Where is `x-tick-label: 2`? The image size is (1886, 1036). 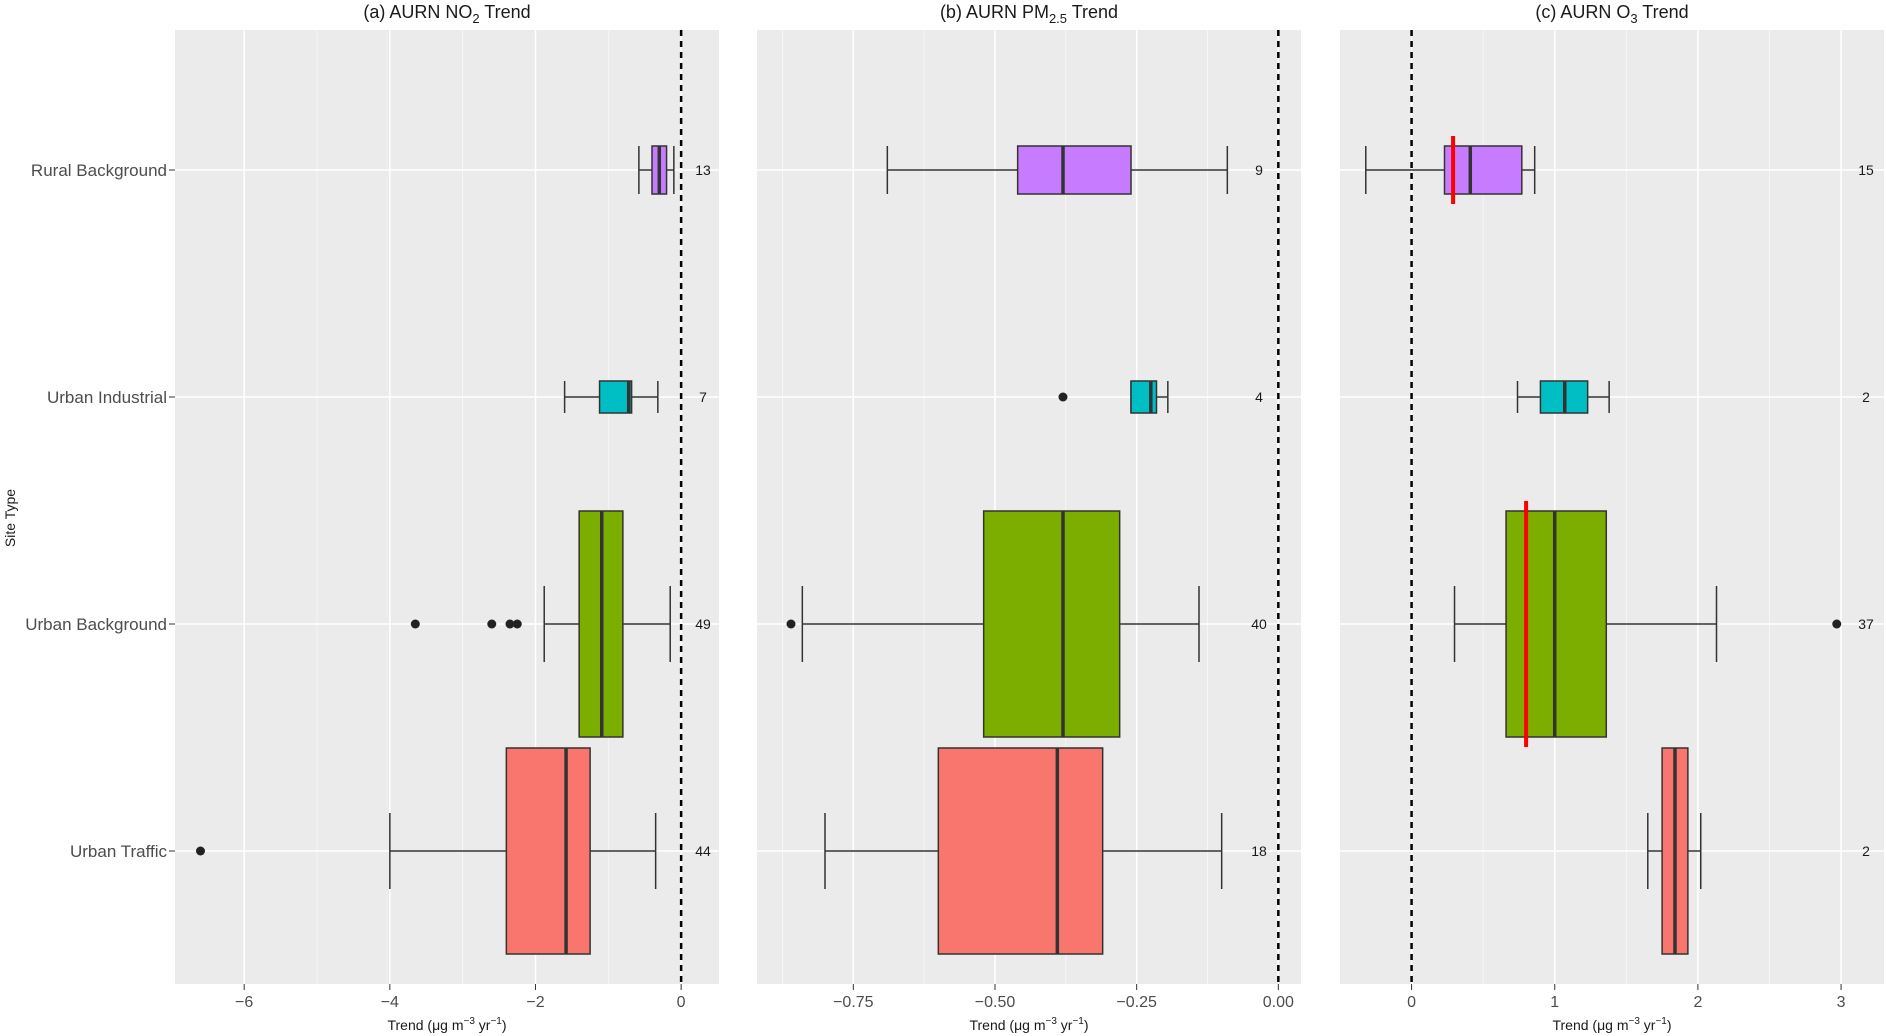 x-tick-label: 2 is located at coordinates (1697, 1002).